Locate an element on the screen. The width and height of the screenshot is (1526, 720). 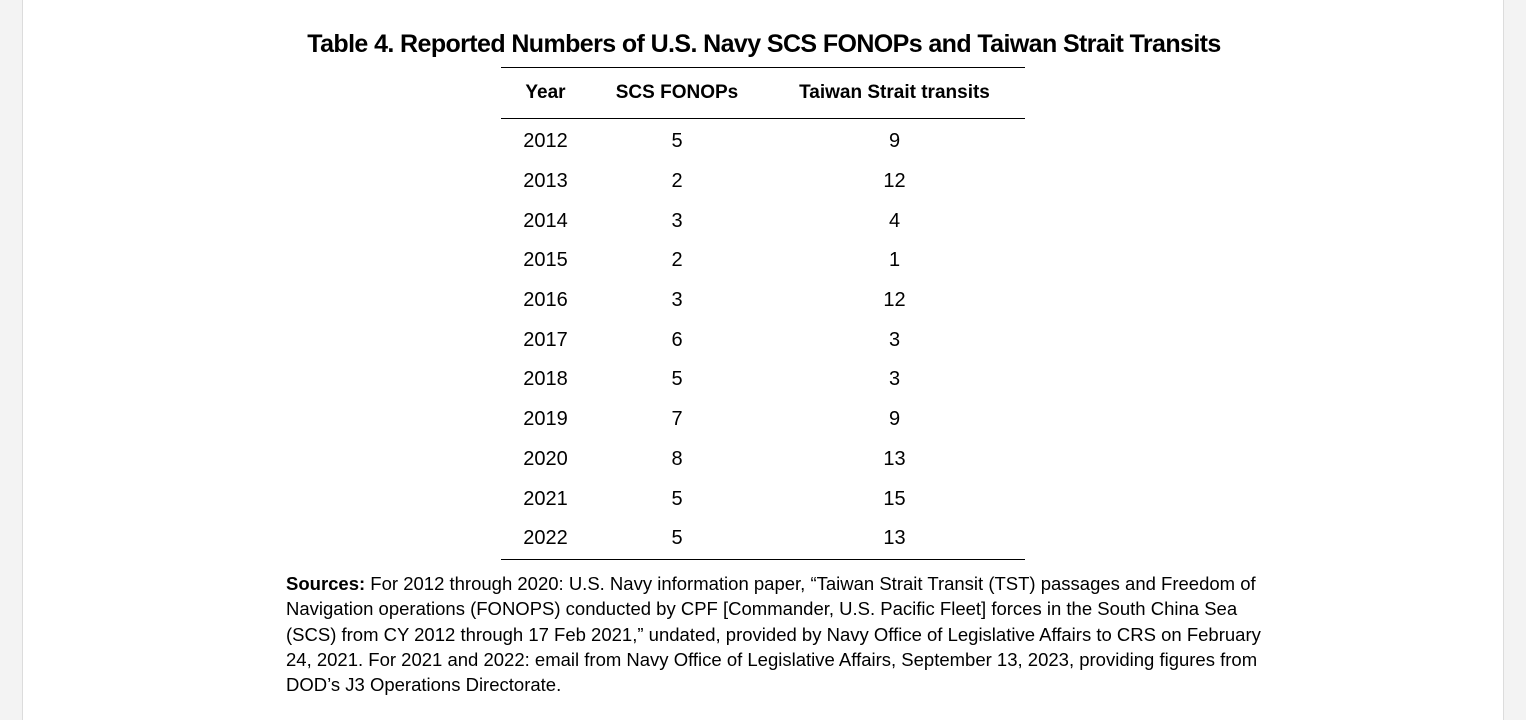
cell-year: 2022 is located at coordinates (545, 539).